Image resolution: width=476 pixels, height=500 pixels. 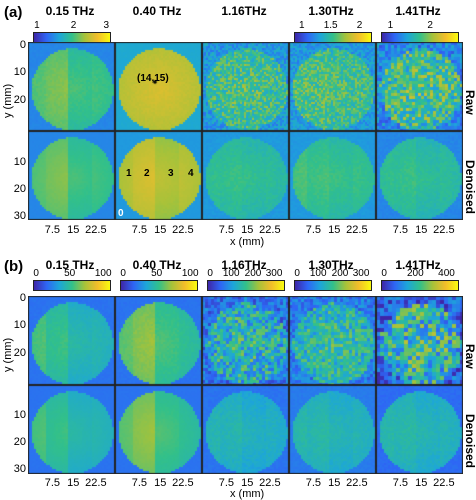 What do you see at coordinates (246, 285) in the screenshot?
I see `colorbar-b-3-gradient` at bounding box center [246, 285].